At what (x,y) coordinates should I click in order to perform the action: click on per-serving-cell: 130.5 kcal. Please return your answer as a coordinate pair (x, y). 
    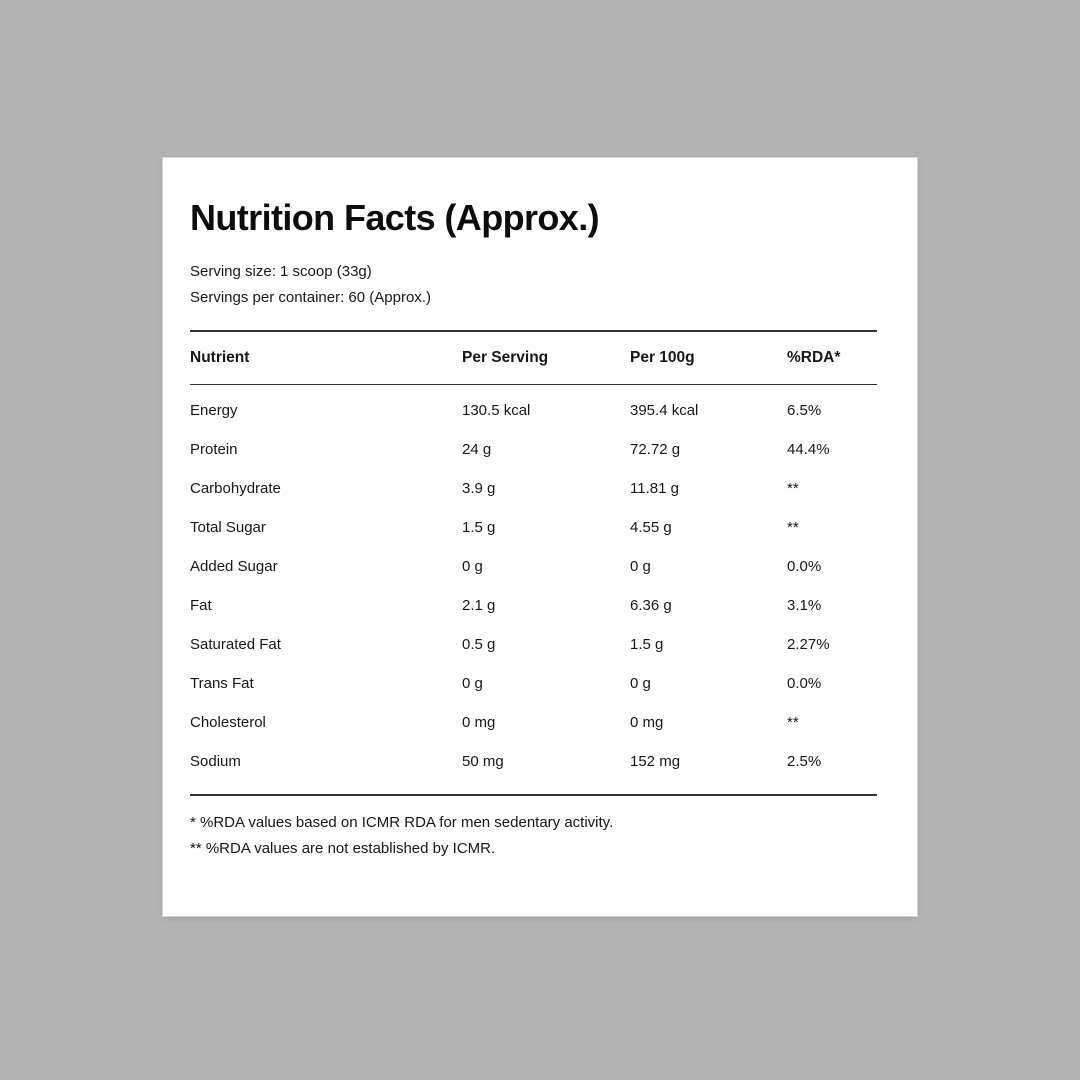
    Looking at the image, I should click on (496, 410).